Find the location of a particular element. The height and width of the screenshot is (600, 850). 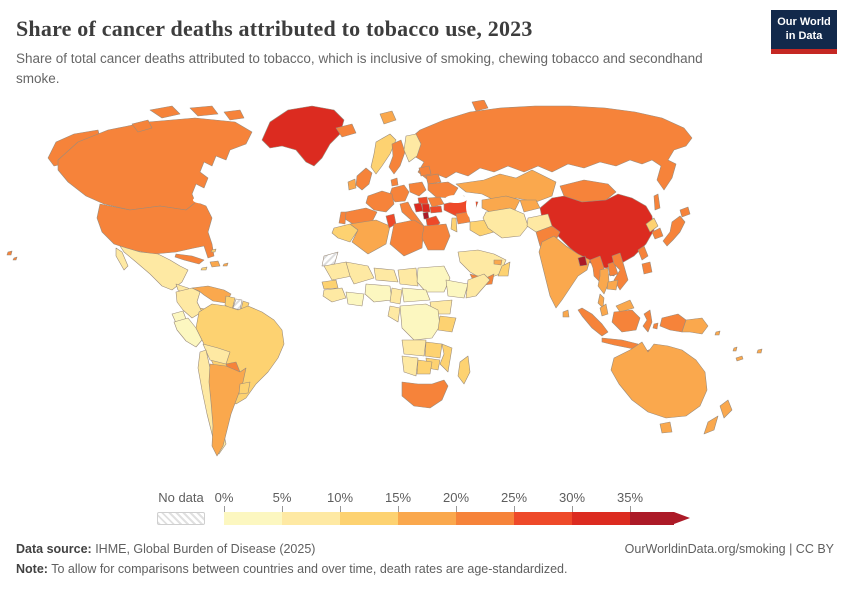

country-portugal is located at coordinates (342, 218).